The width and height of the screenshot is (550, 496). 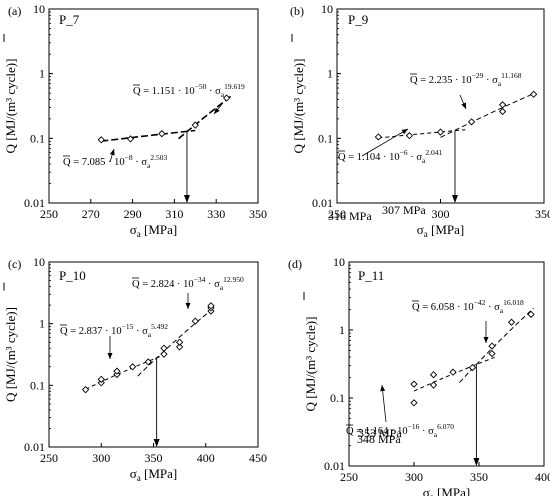 What do you see at coordinates (432, 494) in the screenshot?
I see `x-axis-subscript: a` at bounding box center [432, 494].